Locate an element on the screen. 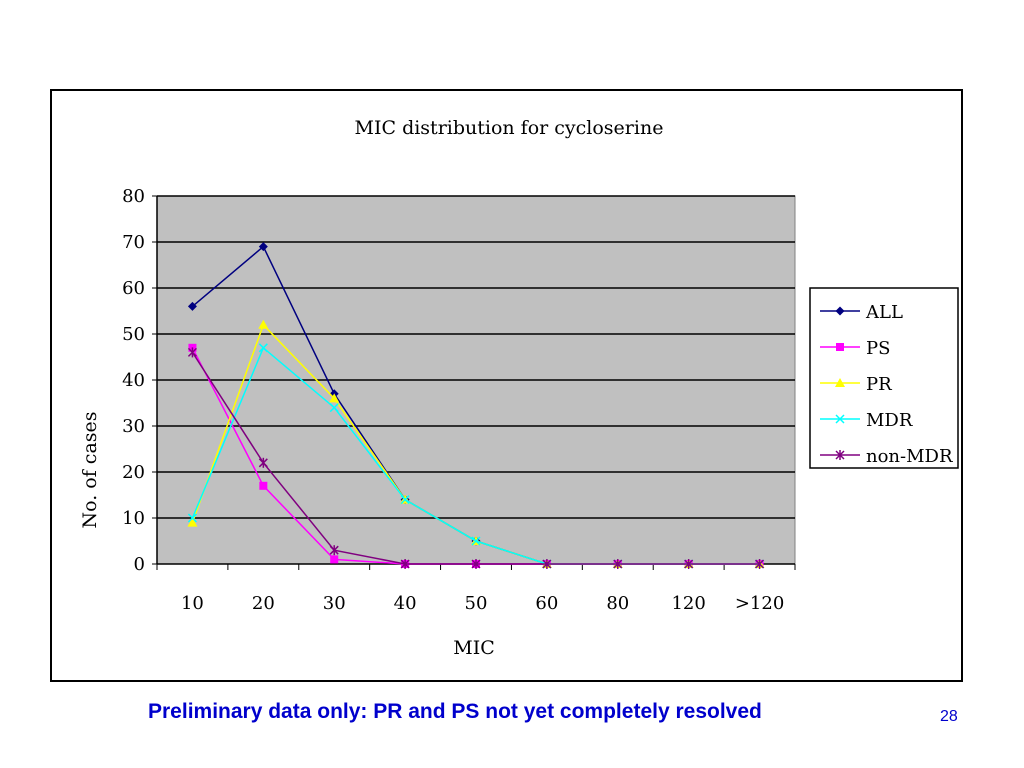  y-tick-label: 0 is located at coordinates (139, 564).